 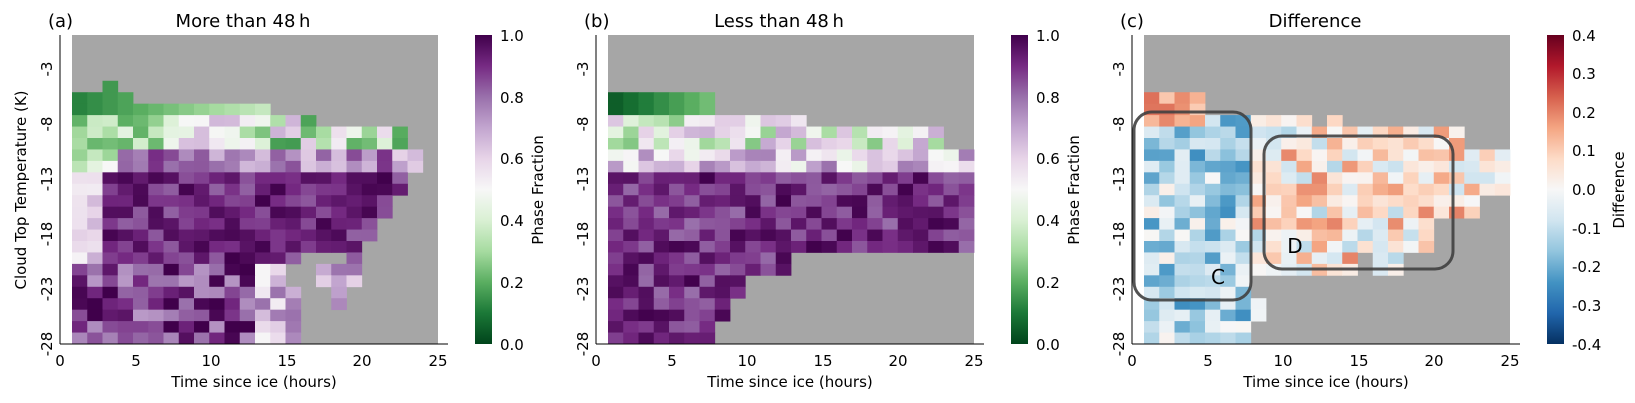 What do you see at coordinates (1019, 189) in the screenshot?
I see `panel-b-colorbar-gradient` at bounding box center [1019, 189].